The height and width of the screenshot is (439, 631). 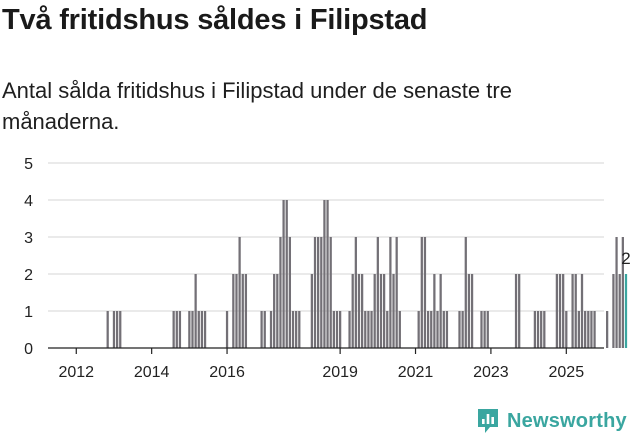 I want to click on x-tick-label: 2021, so click(x=416, y=372).